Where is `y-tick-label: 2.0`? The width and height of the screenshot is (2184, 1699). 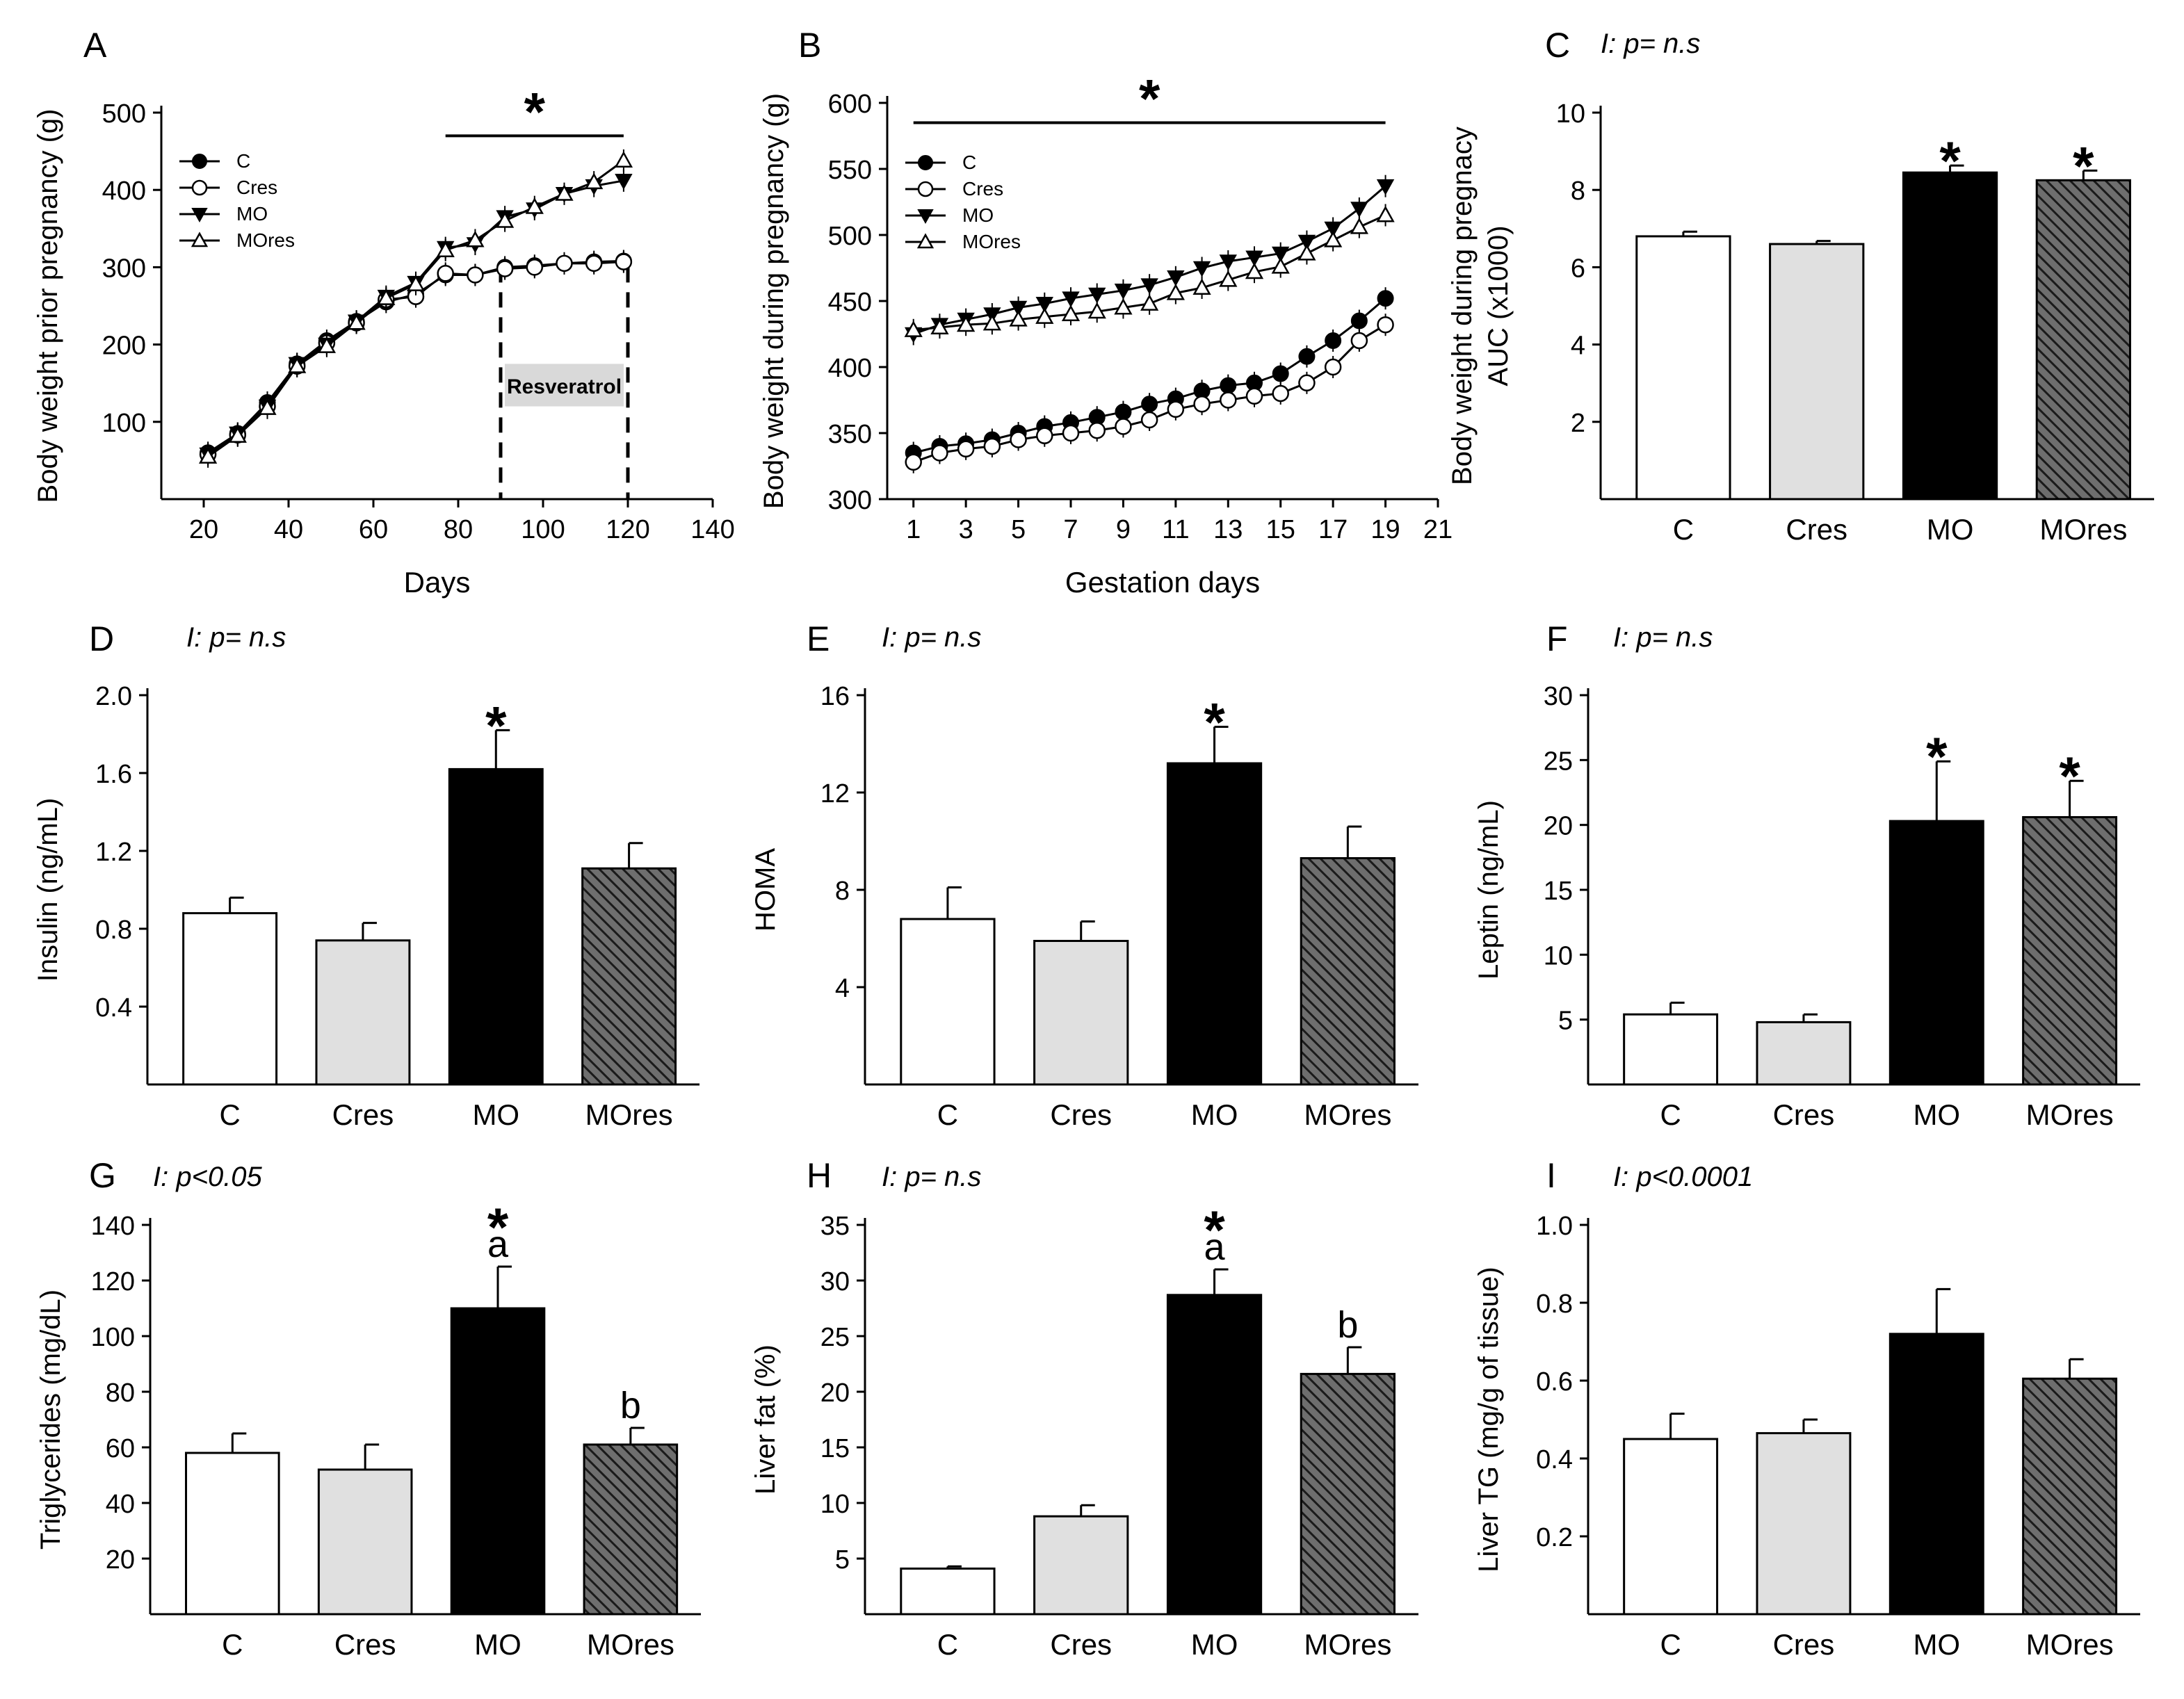 y-tick-label: 2.0 is located at coordinates (113, 696).